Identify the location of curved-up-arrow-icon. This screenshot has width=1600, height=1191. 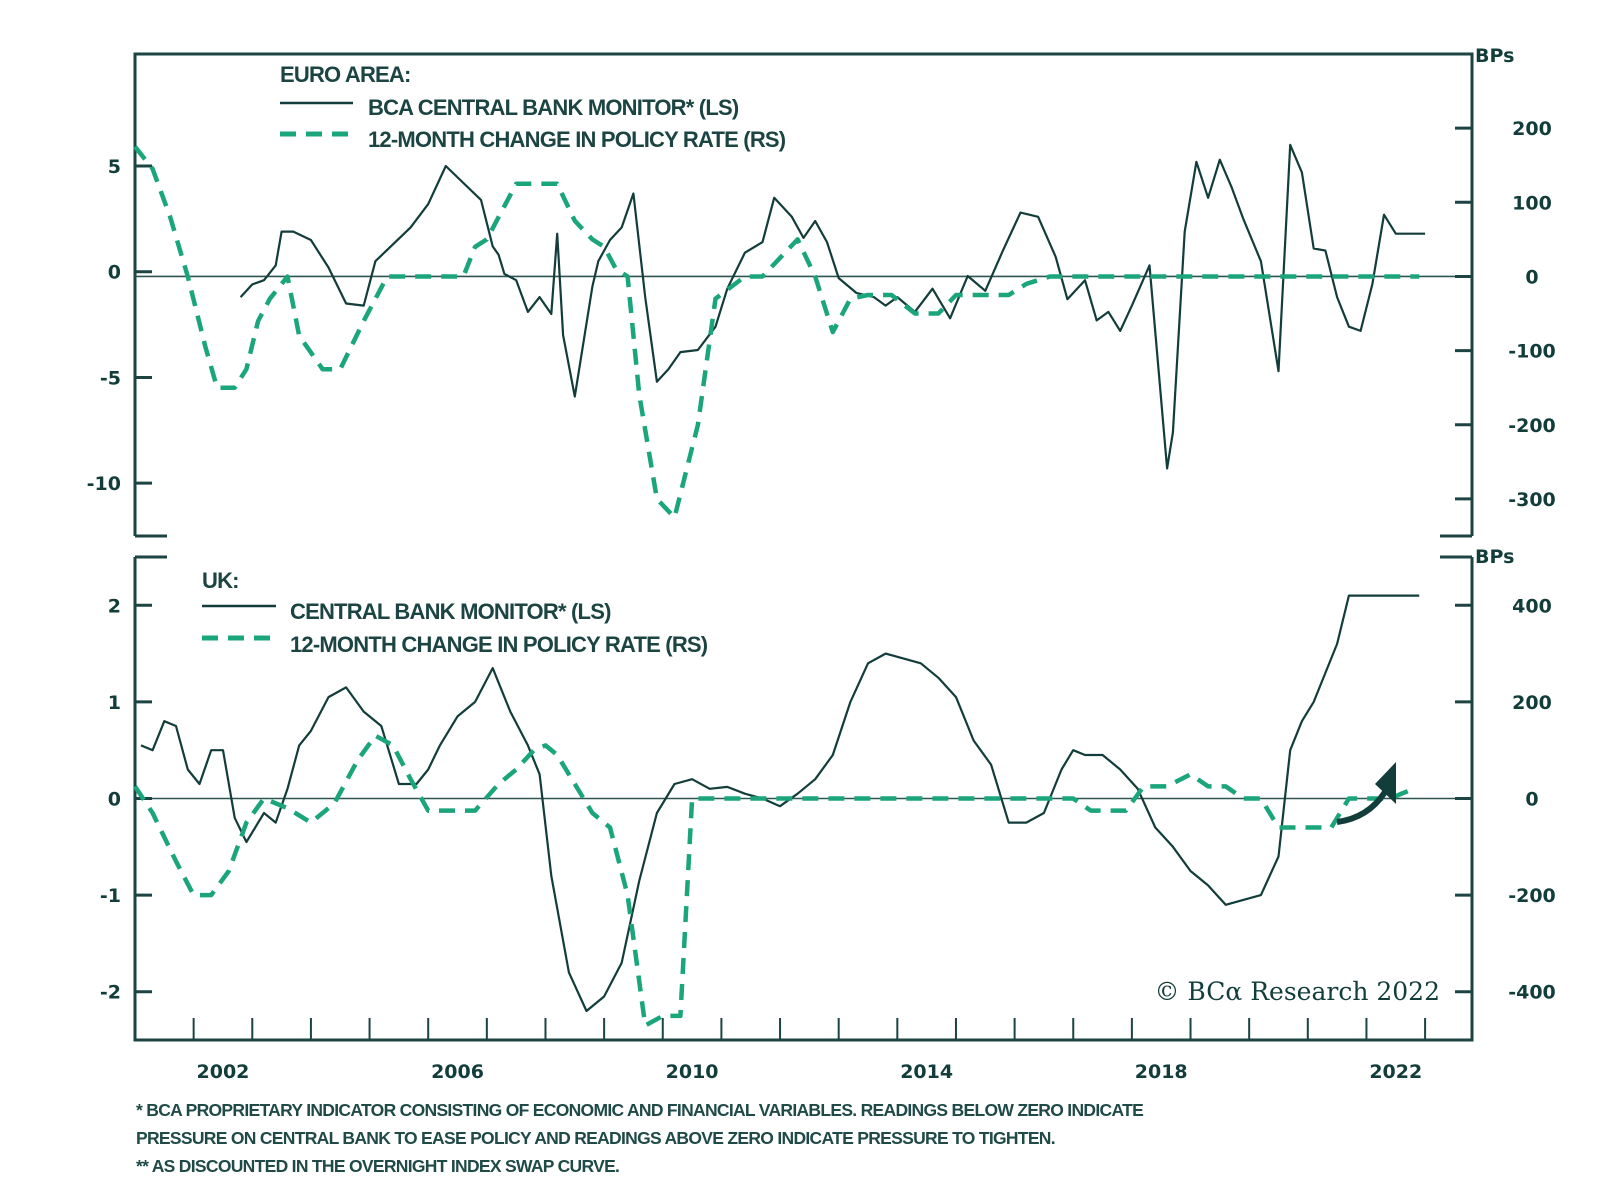
(1366, 793).